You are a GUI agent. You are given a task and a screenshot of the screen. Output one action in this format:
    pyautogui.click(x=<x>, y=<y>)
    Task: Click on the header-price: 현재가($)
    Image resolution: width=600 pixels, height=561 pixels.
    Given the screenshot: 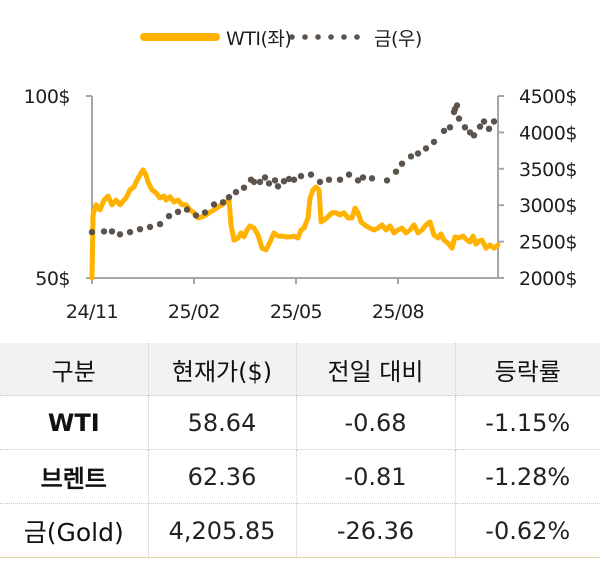 What is the action you would take?
    pyautogui.click(x=221, y=369)
    